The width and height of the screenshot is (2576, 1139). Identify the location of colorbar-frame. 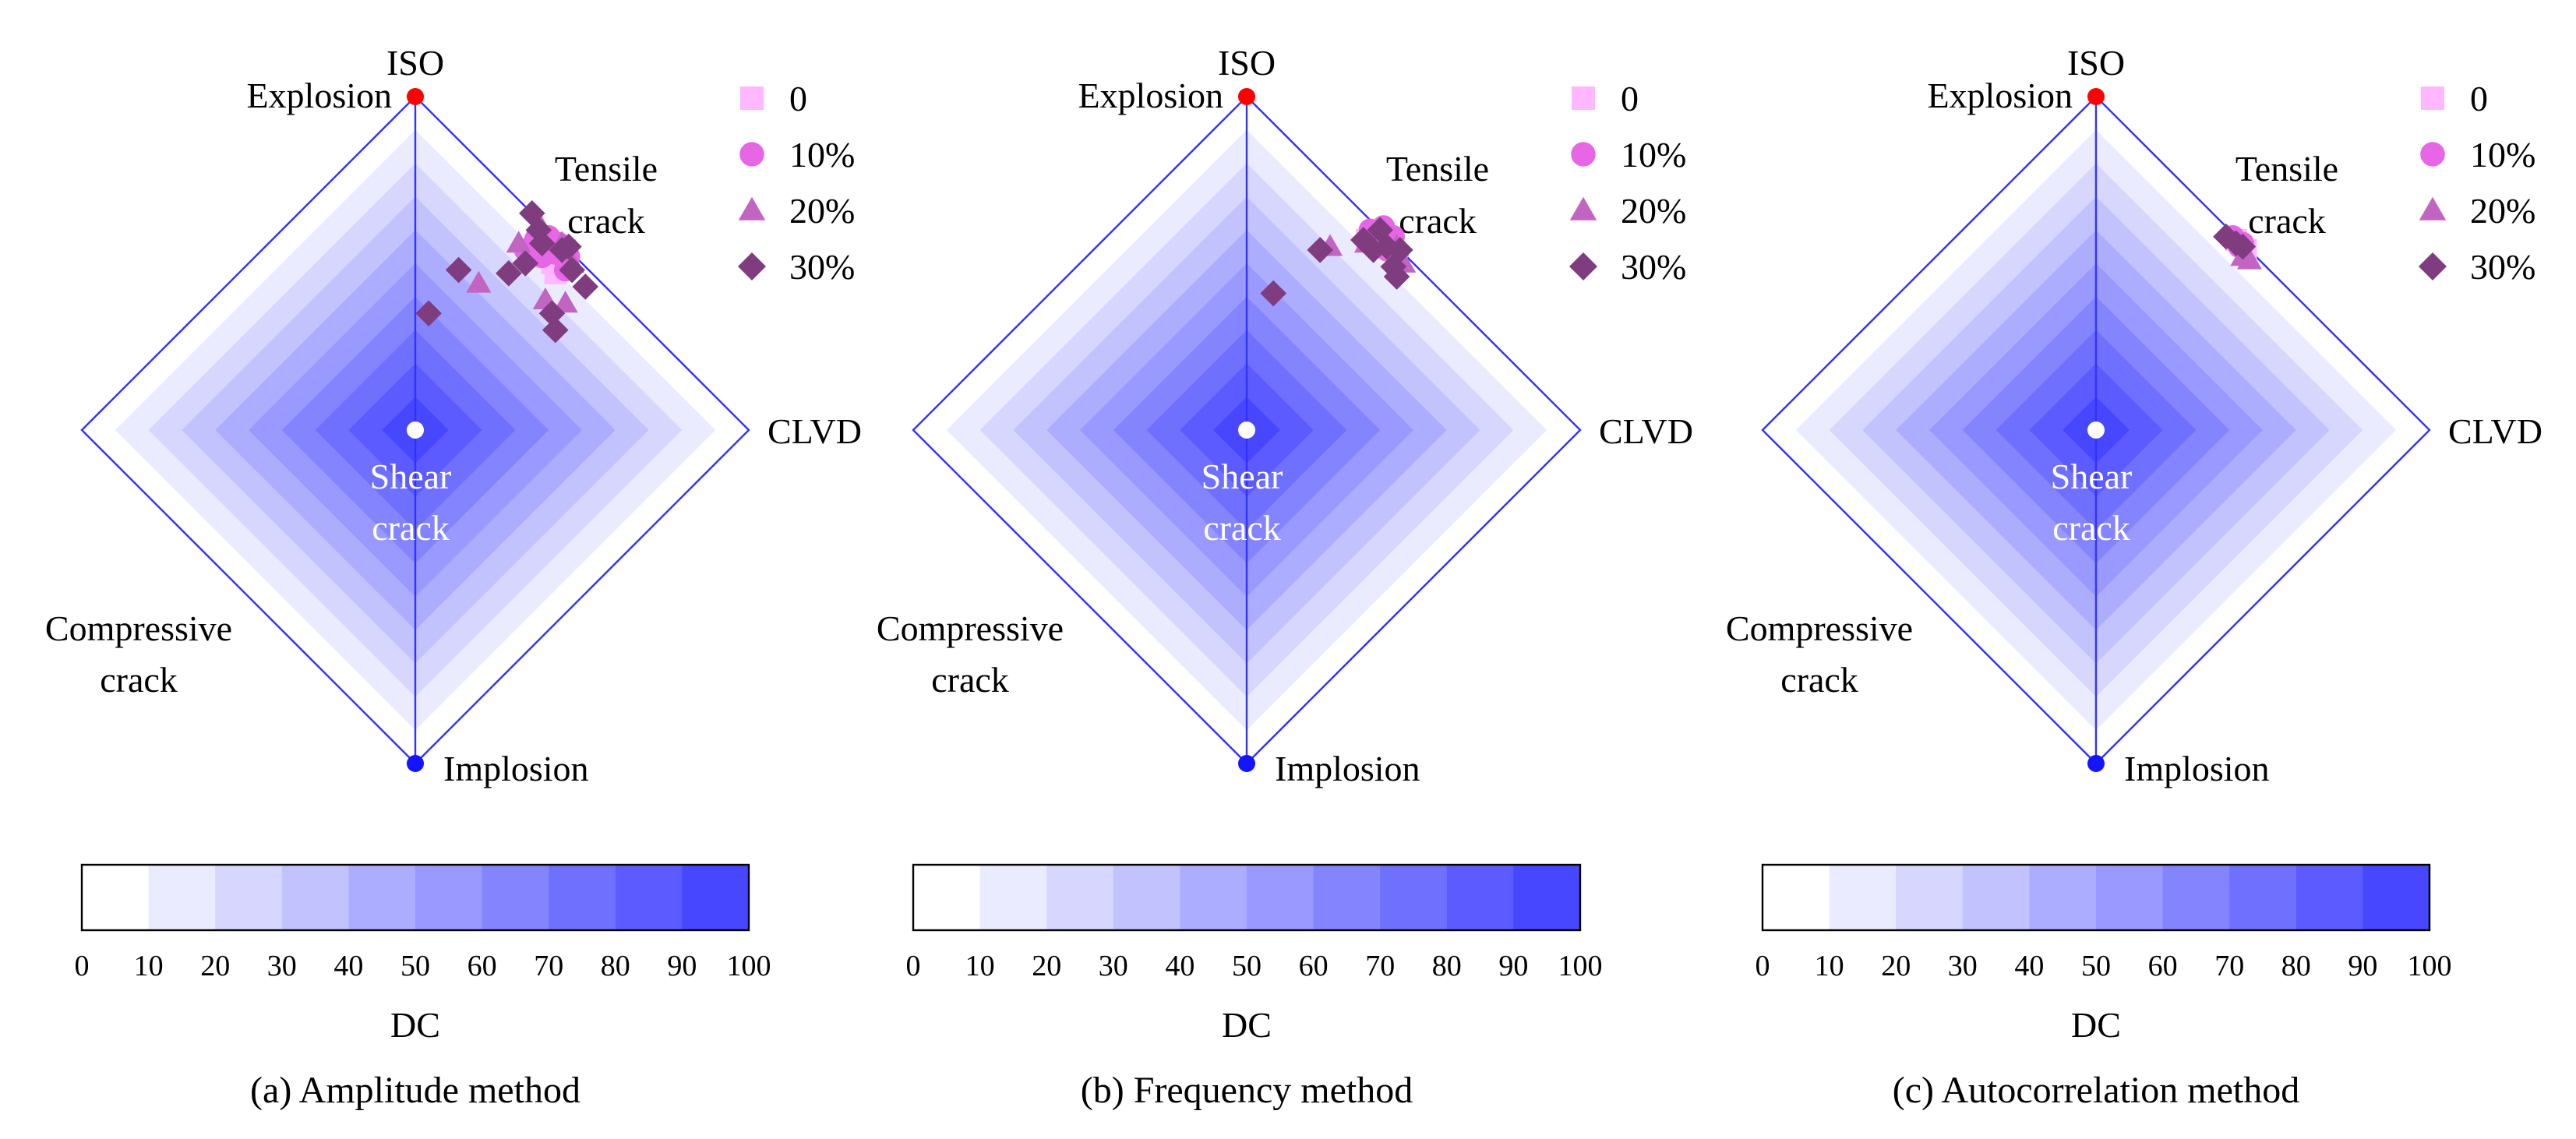
(2096, 897).